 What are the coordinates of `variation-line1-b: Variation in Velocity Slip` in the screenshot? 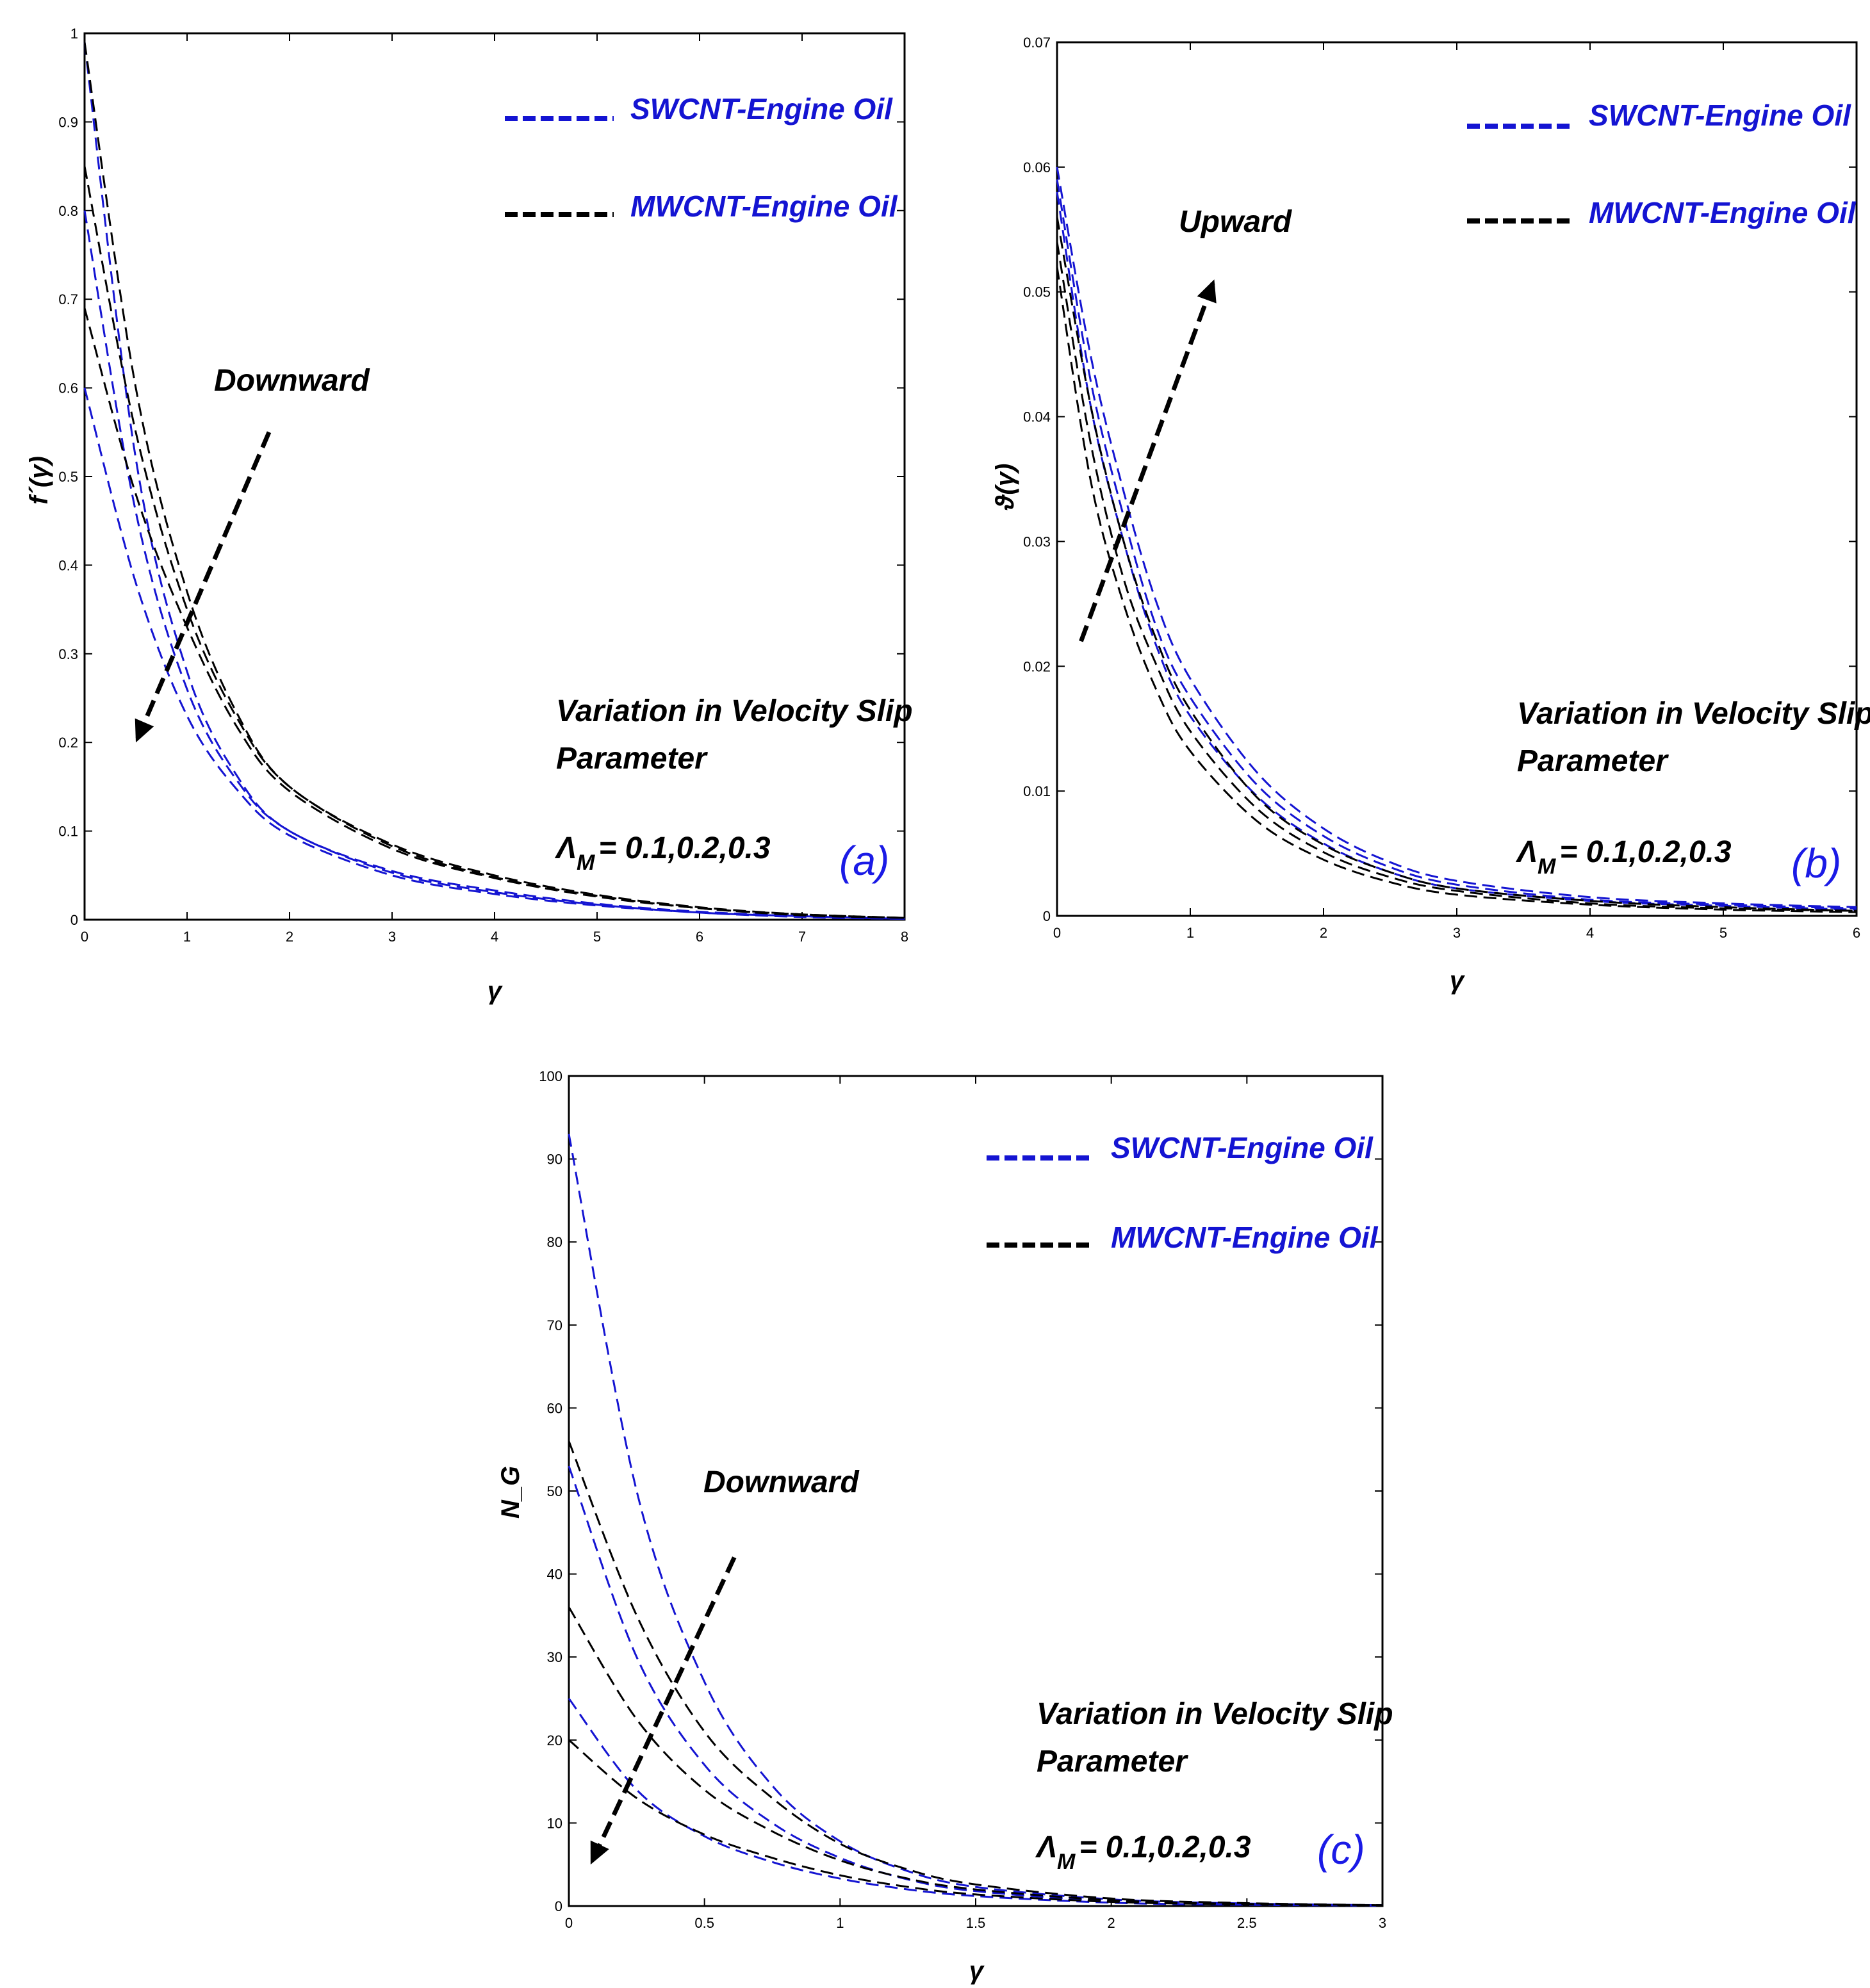 It's located at (1694, 714).